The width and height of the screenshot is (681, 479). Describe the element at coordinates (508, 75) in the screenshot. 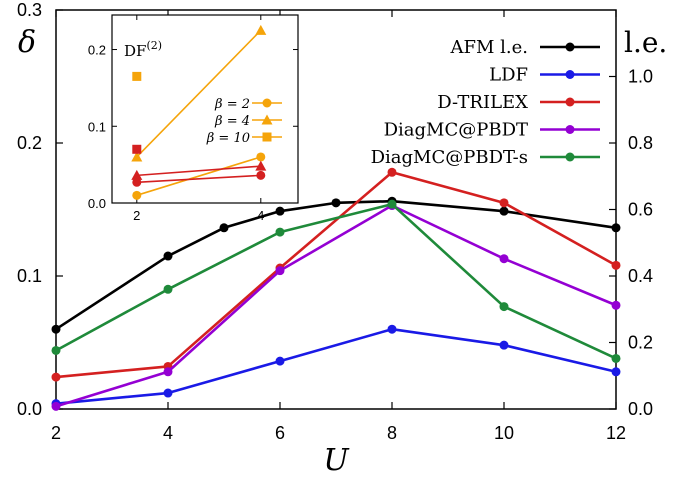

I see `legend-label: LDF` at that location.